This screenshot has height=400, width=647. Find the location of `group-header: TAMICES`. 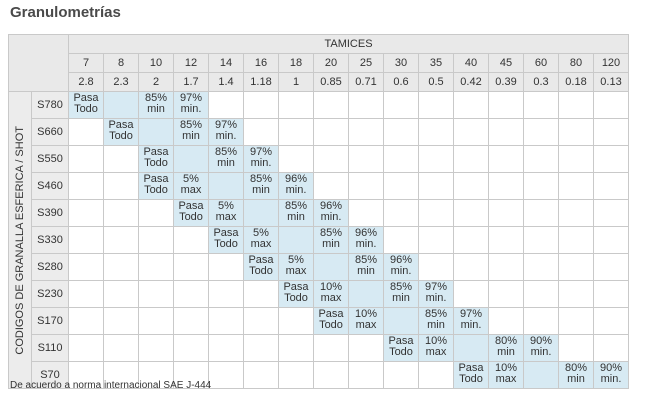

group-header: TAMICES is located at coordinates (348, 44).